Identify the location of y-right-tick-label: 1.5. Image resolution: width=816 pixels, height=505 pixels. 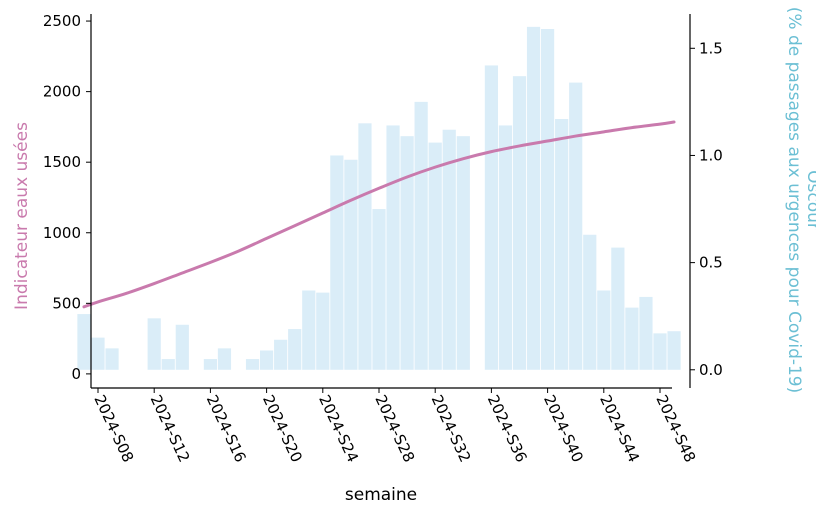
(711, 48).